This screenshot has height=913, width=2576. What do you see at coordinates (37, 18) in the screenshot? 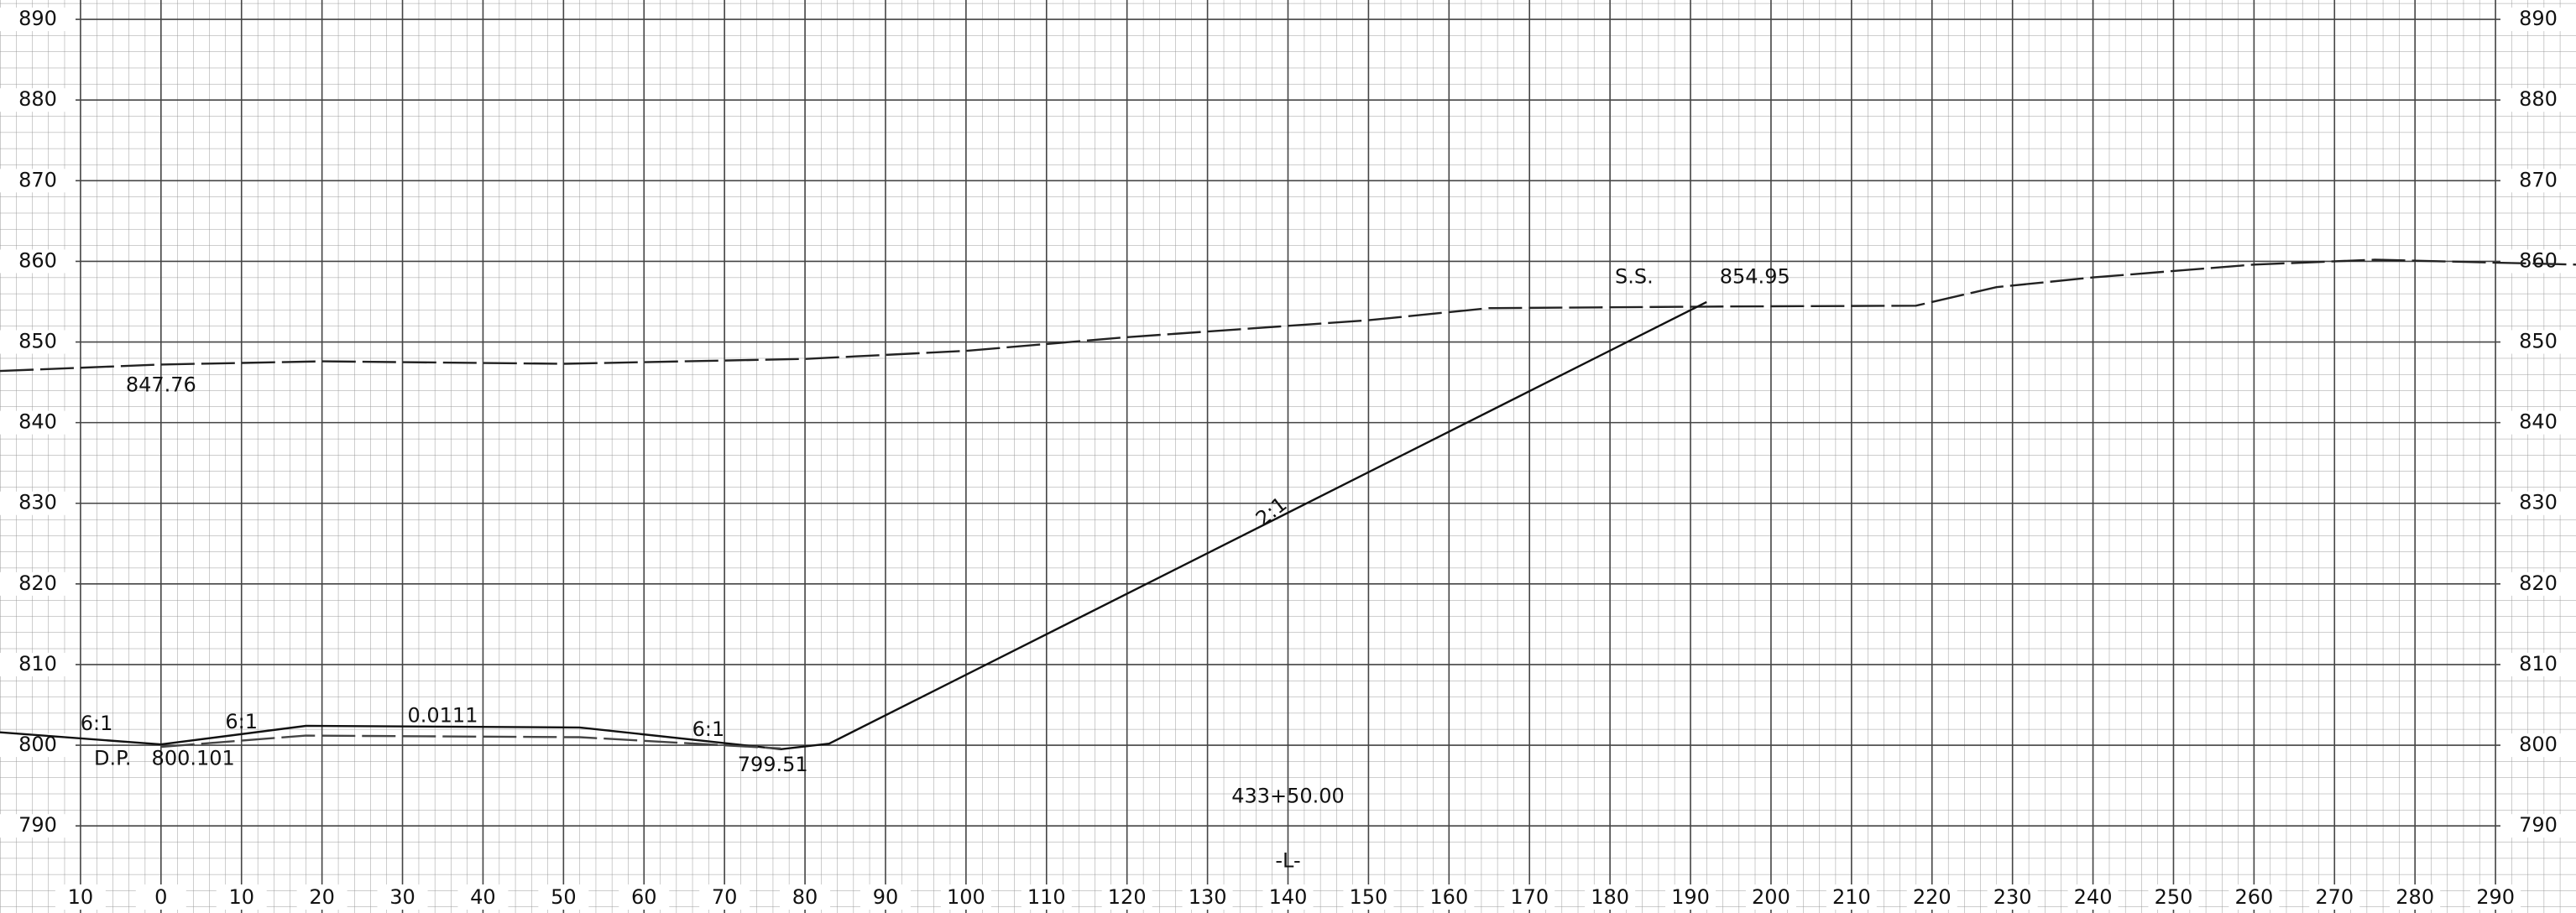
I see `y-tick-label: 890` at bounding box center [37, 18].